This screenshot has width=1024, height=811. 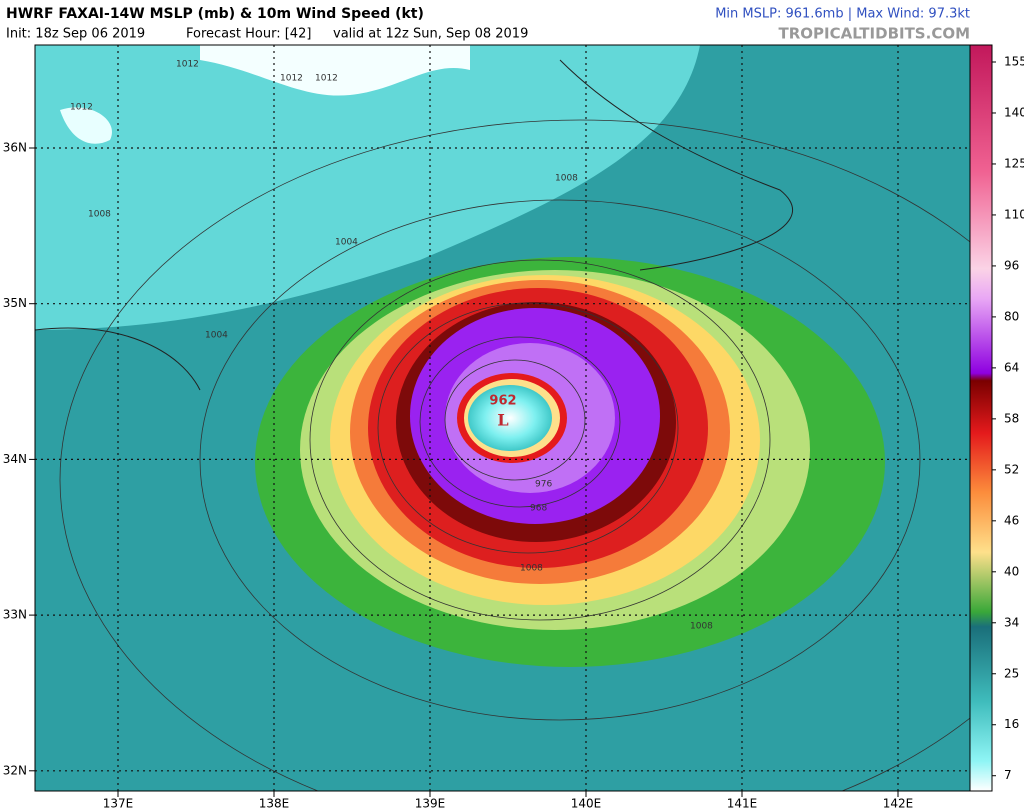 I want to click on colorbar-label: 110, so click(x=1014, y=214).